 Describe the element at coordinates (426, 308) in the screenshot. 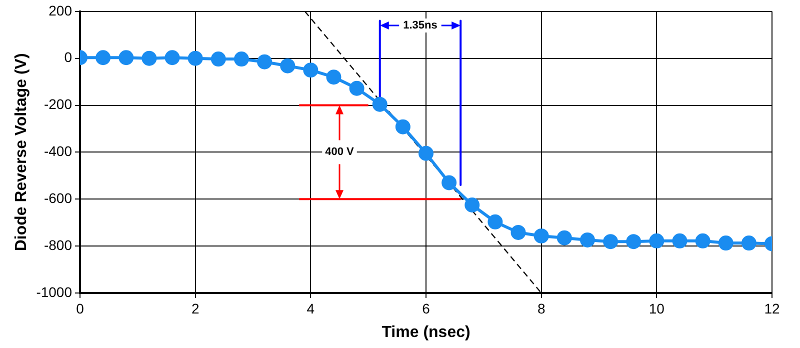

I see `x-tick-label: 6` at that location.